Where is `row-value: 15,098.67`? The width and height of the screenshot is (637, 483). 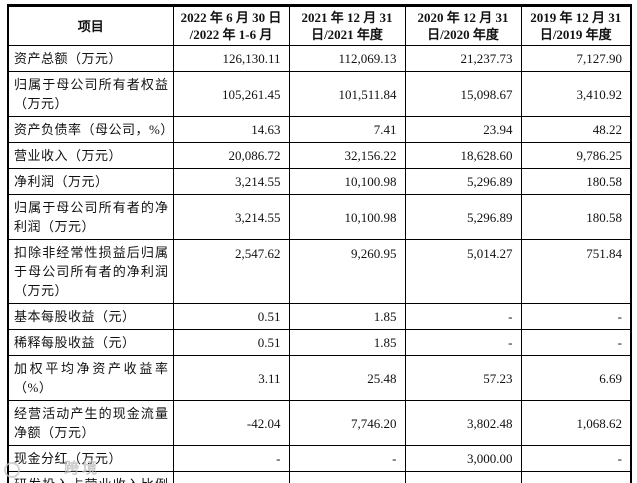
row-value: 15,098.67 is located at coordinates (463, 94).